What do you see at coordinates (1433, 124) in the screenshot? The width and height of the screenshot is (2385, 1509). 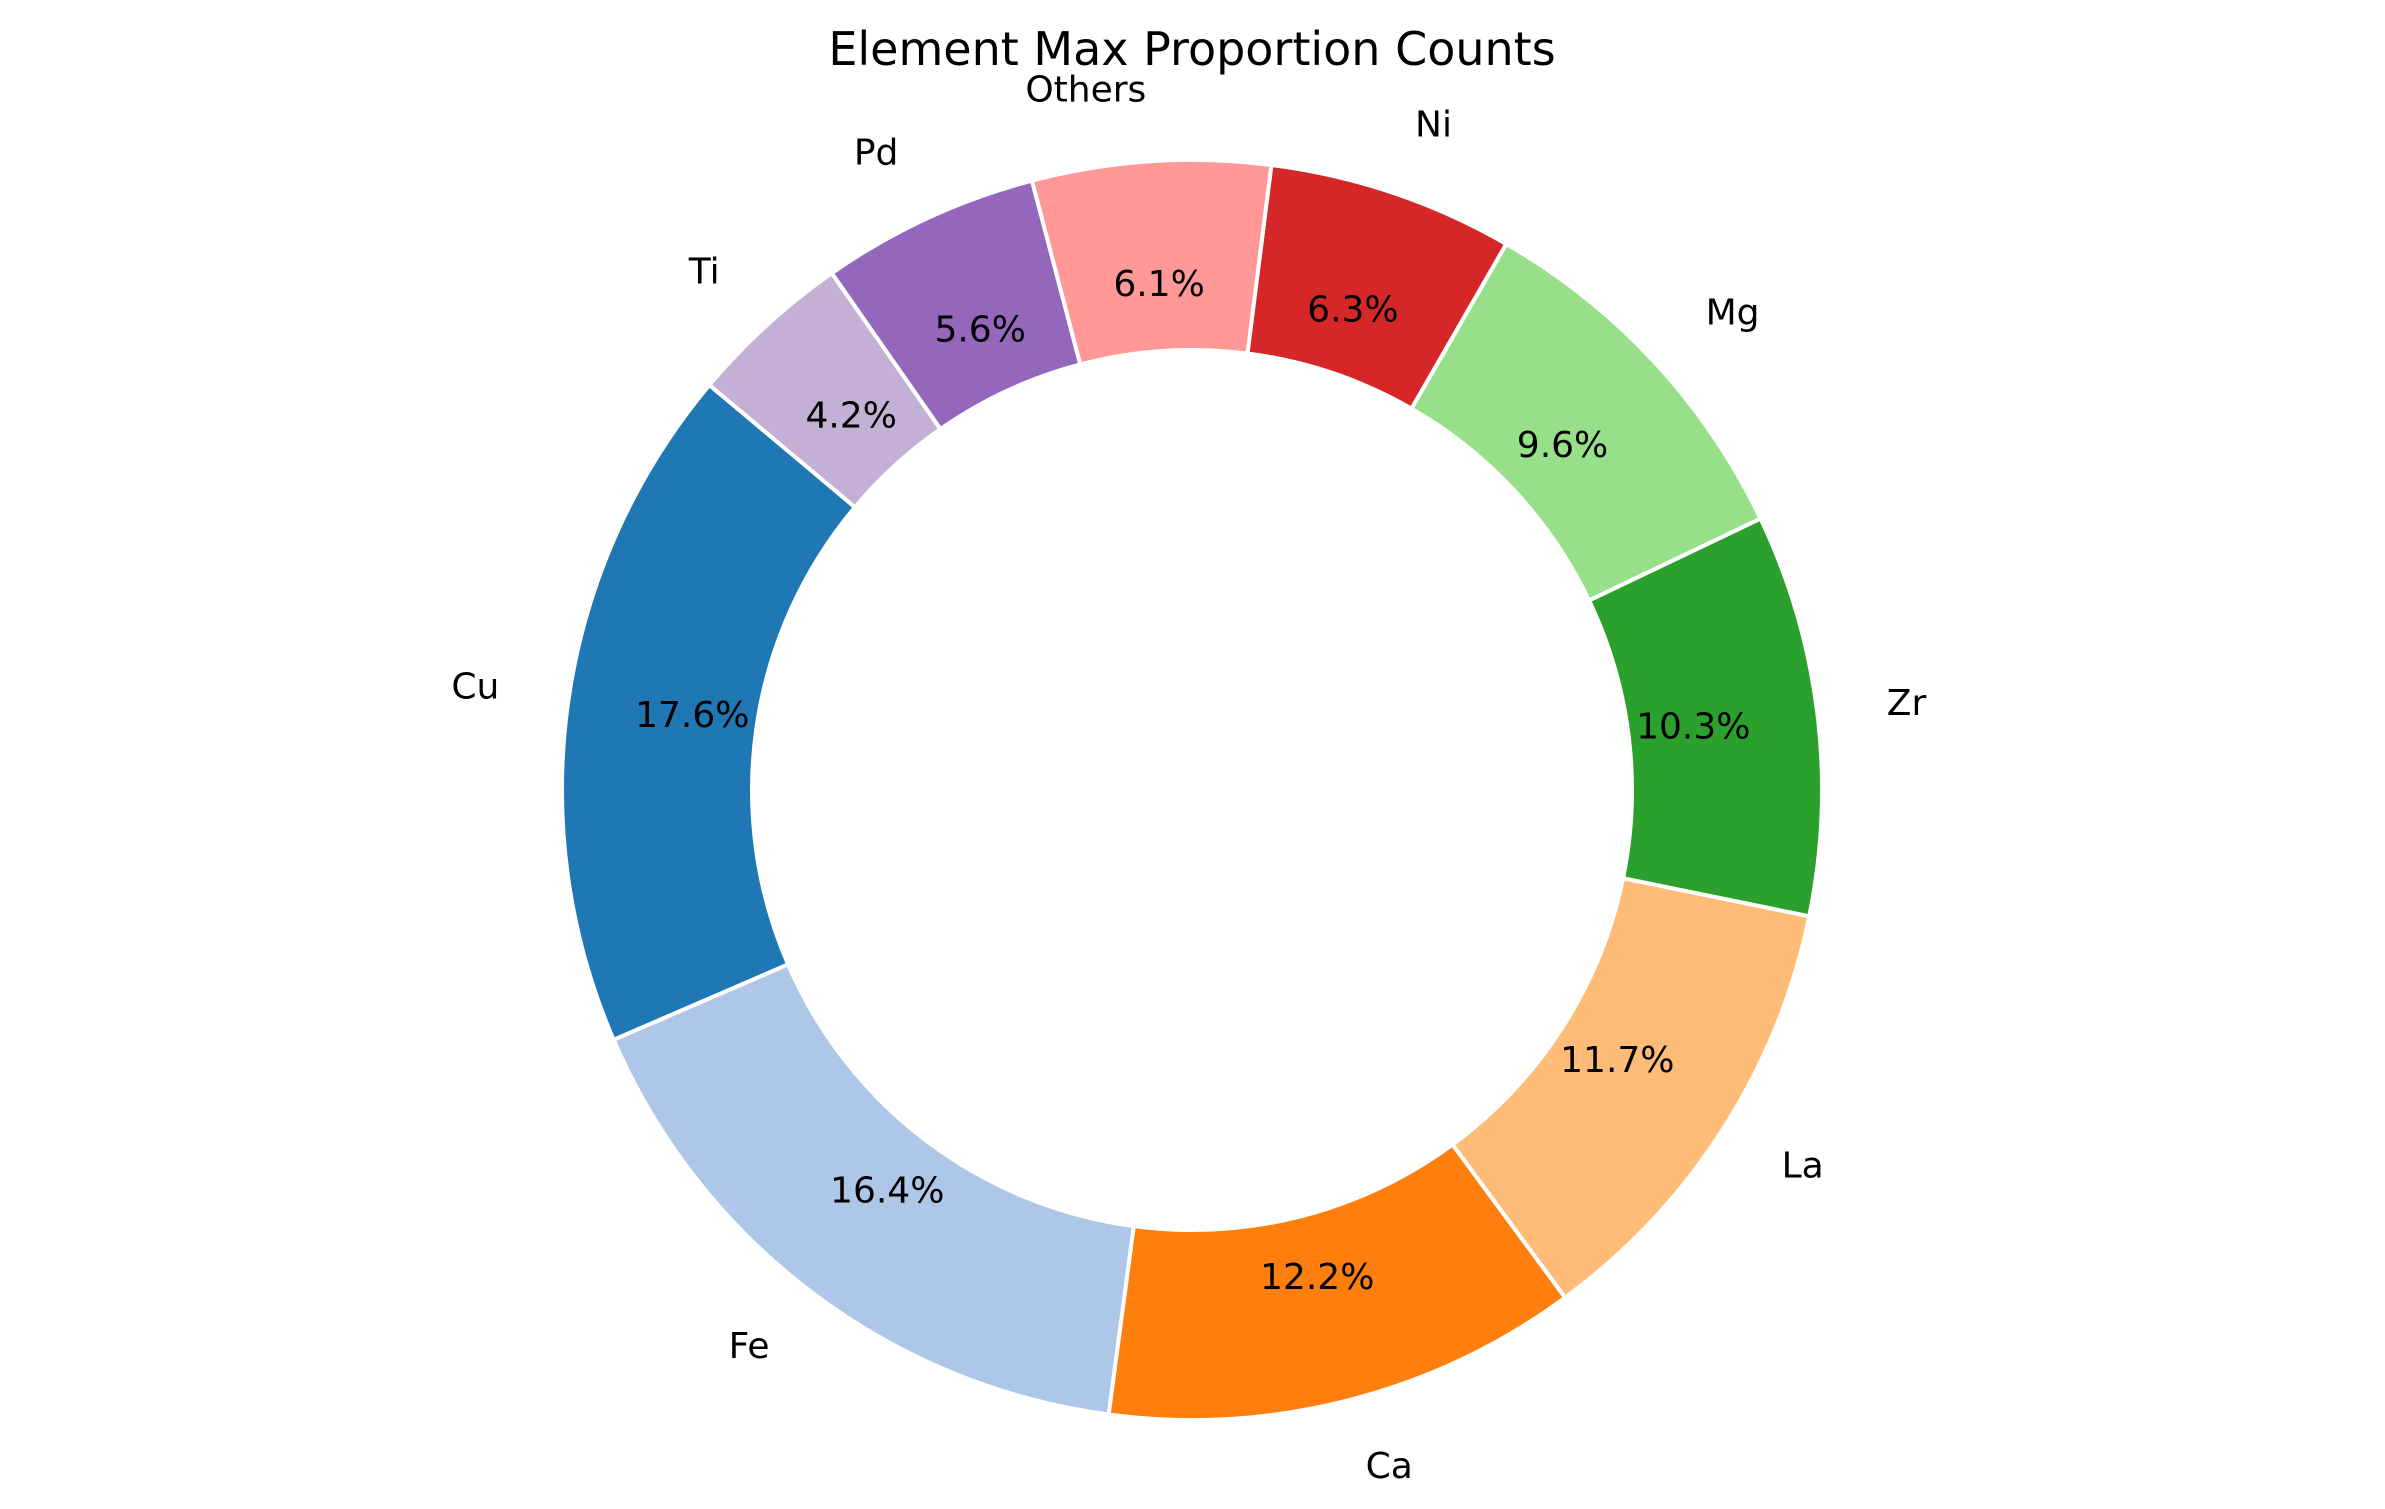 I see `category-label-ni: Ni` at bounding box center [1433, 124].